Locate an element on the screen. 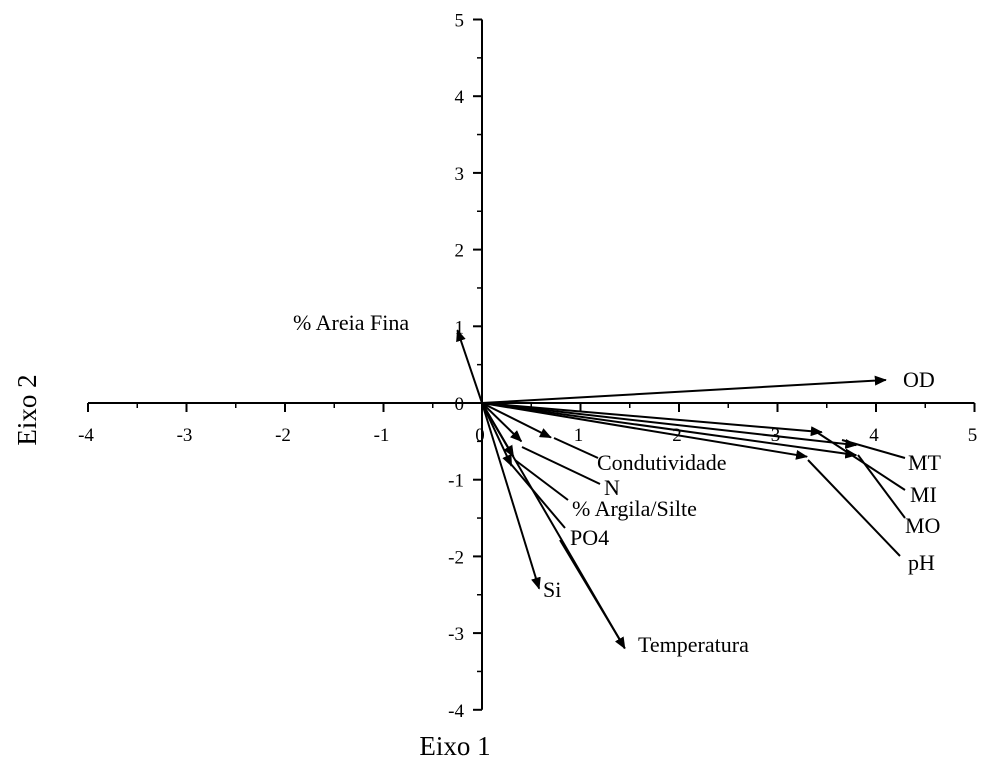 This screenshot has height=760, width=982. vector-label-areia-fina: % Areia Fina is located at coordinates (351, 322).